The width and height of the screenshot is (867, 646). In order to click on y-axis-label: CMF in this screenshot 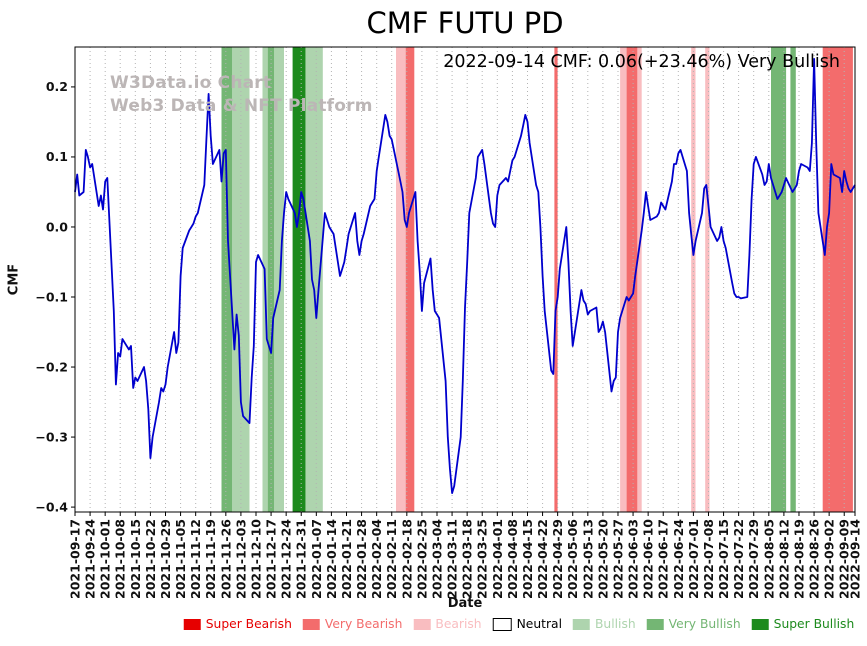, I will do `click(14, 279)`.